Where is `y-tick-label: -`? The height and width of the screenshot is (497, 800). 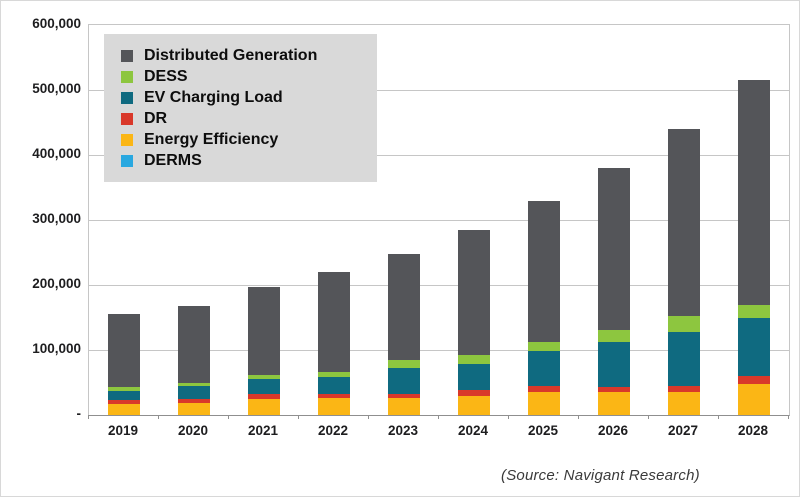
y-tick-label: - is located at coordinates (79, 413).